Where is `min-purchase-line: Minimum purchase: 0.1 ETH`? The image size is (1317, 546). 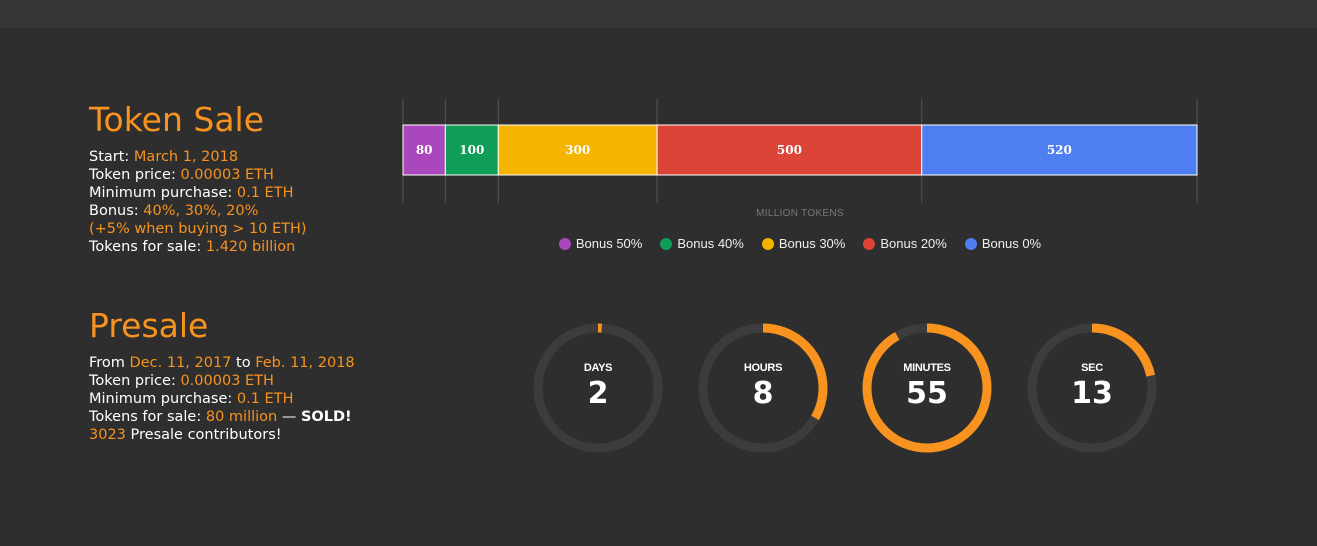
min-purchase-line: Minimum purchase: 0.1 ETH is located at coordinates (198, 193).